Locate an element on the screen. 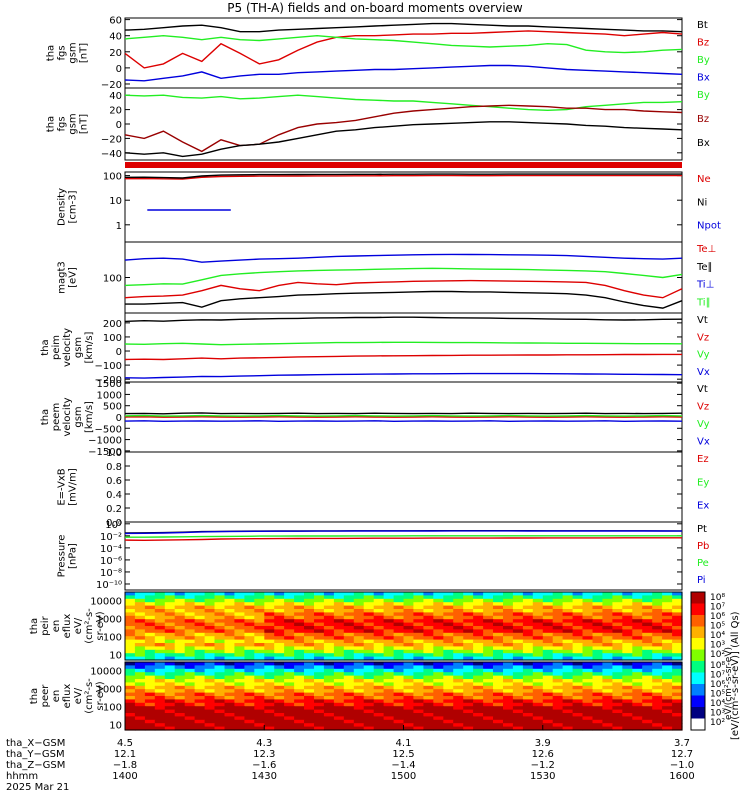 This screenshot has width=750, height=804. ytick-label: 10⁻² is located at coordinates (111, 537).